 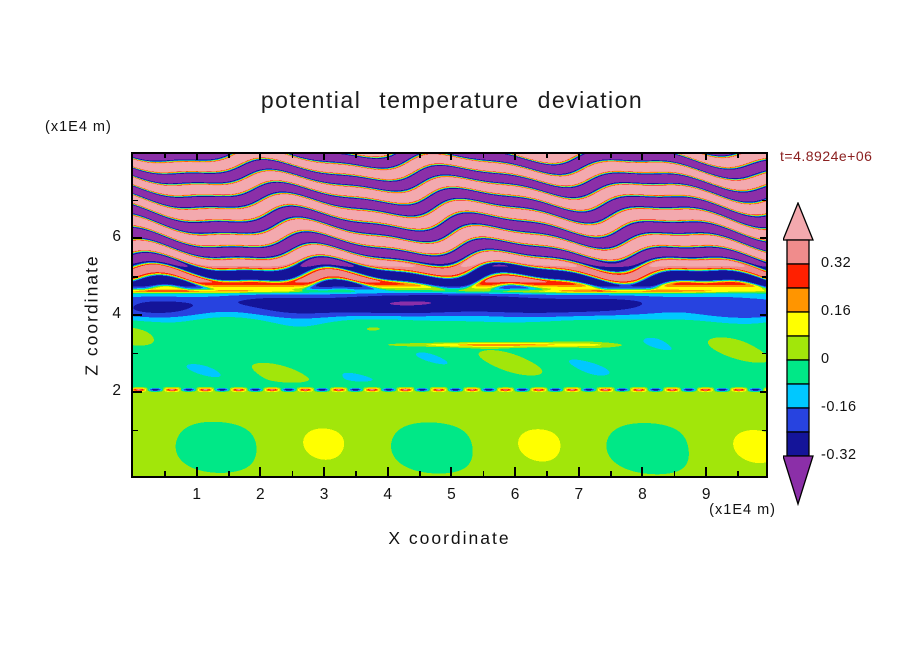 What do you see at coordinates (260, 494) in the screenshot?
I see `x-tick-label: 2` at bounding box center [260, 494].